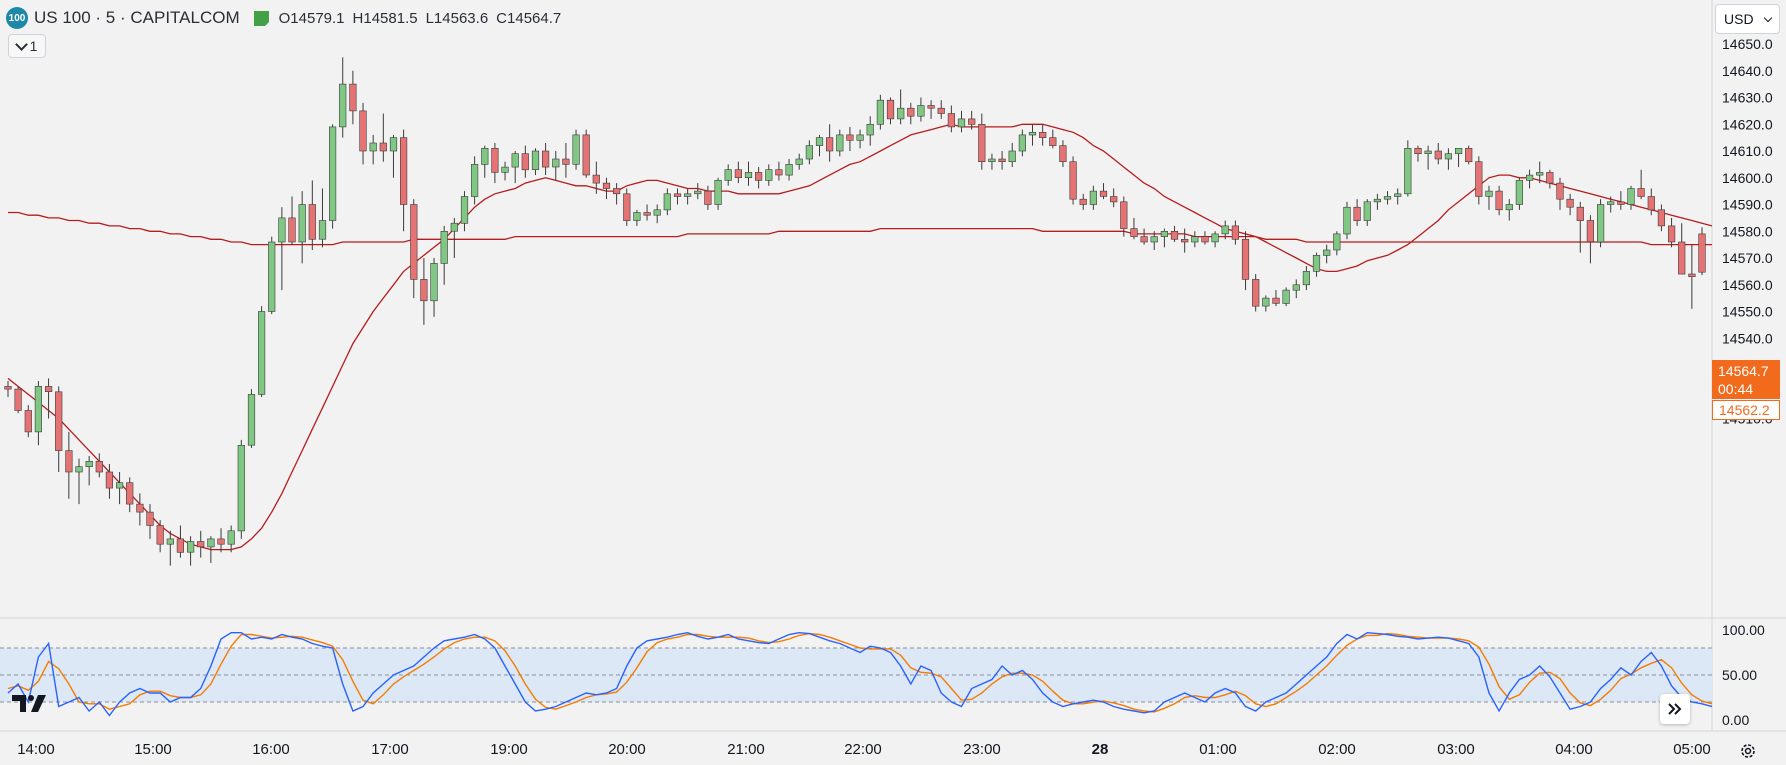  Describe the element at coordinates (21, 44) in the screenshot. I see `chevron-down-icon` at that location.